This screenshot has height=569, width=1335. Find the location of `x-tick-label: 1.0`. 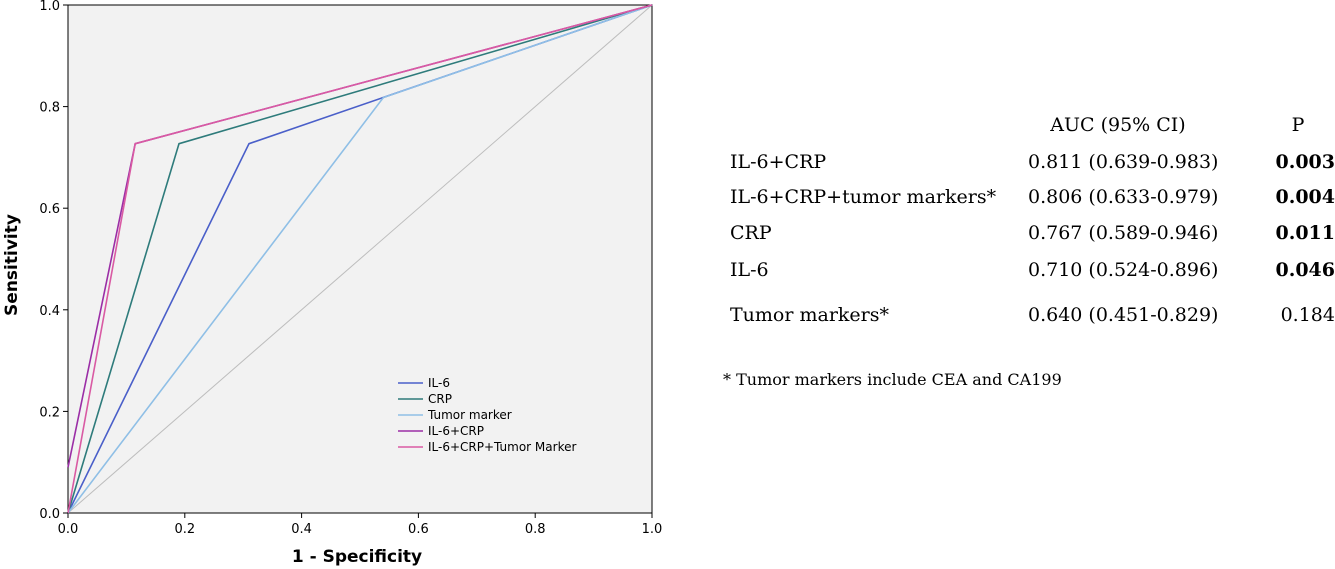

x-tick-label: 1.0 is located at coordinates (652, 529).